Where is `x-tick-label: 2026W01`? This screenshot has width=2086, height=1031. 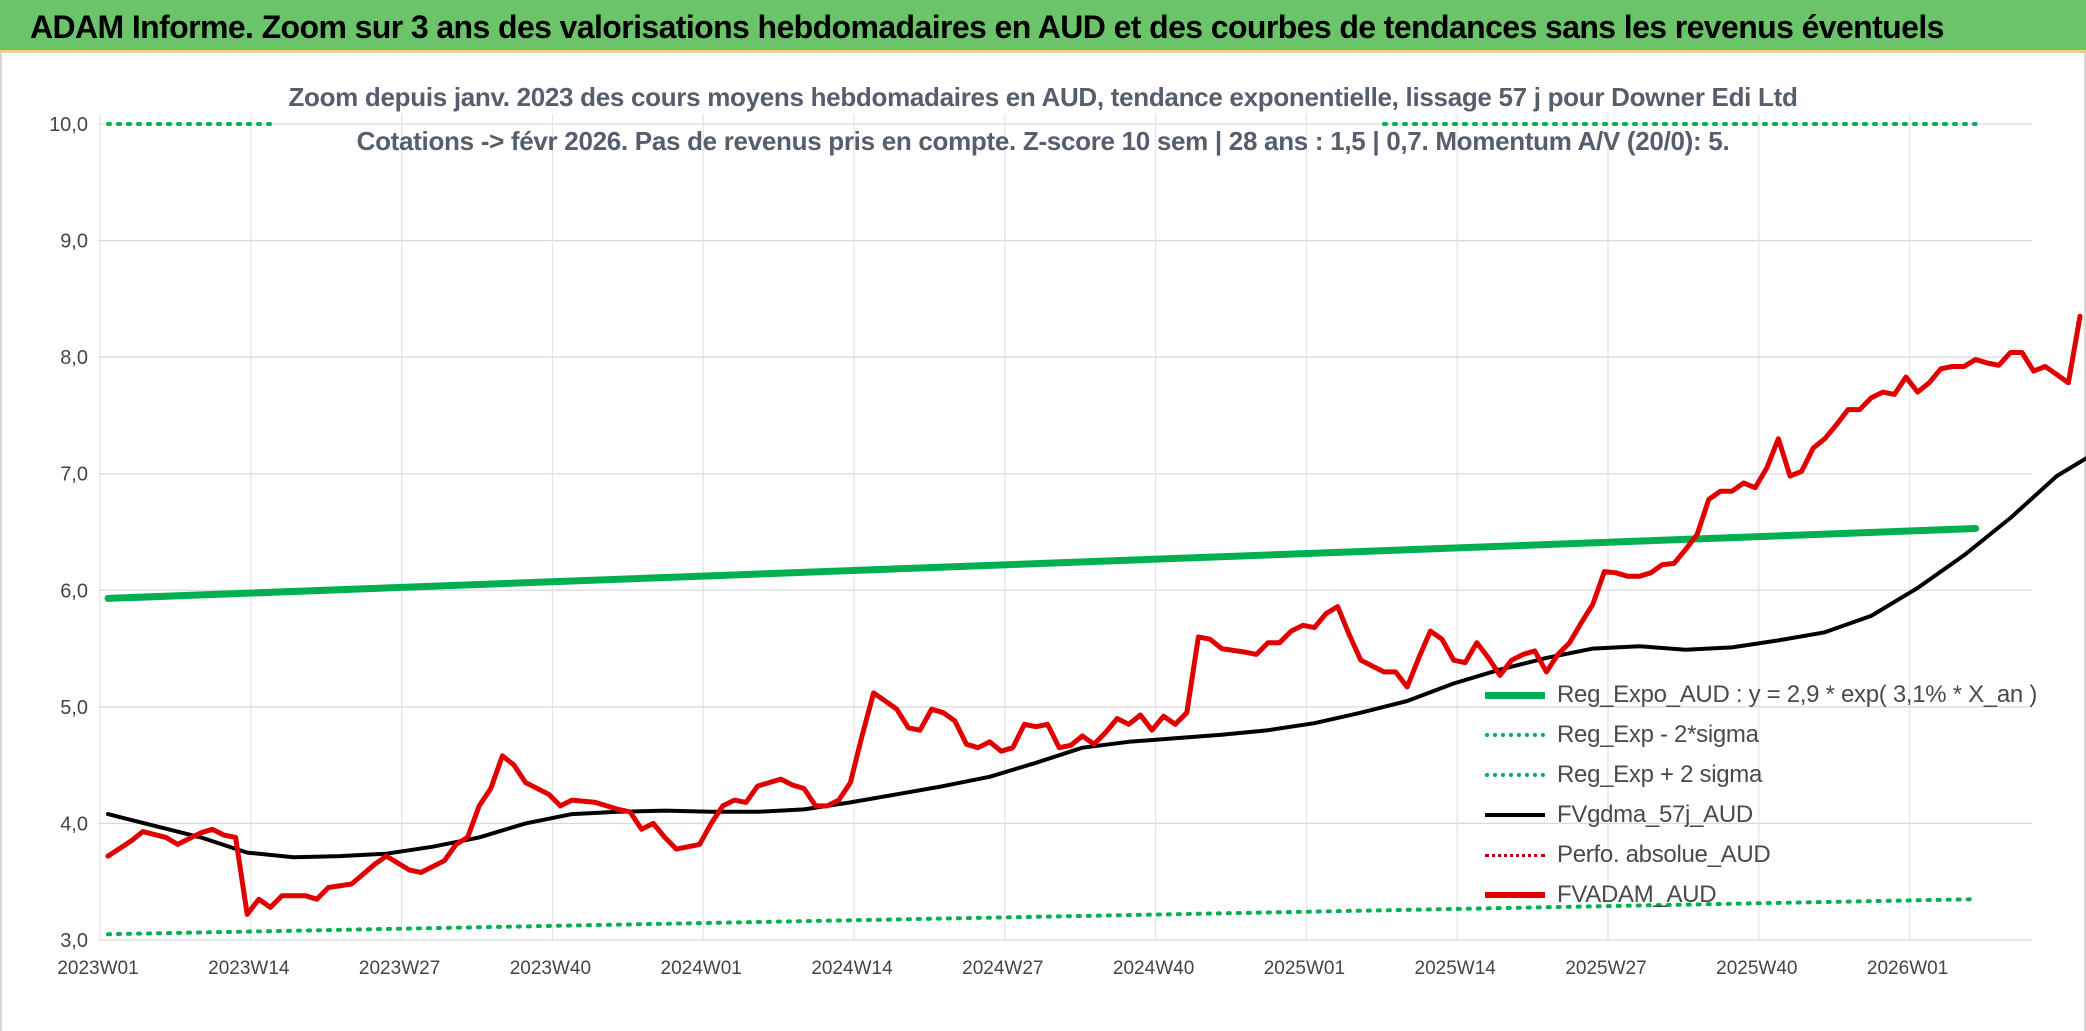 x-tick-label: 2026W01 is located at coordinates (1907, 968).